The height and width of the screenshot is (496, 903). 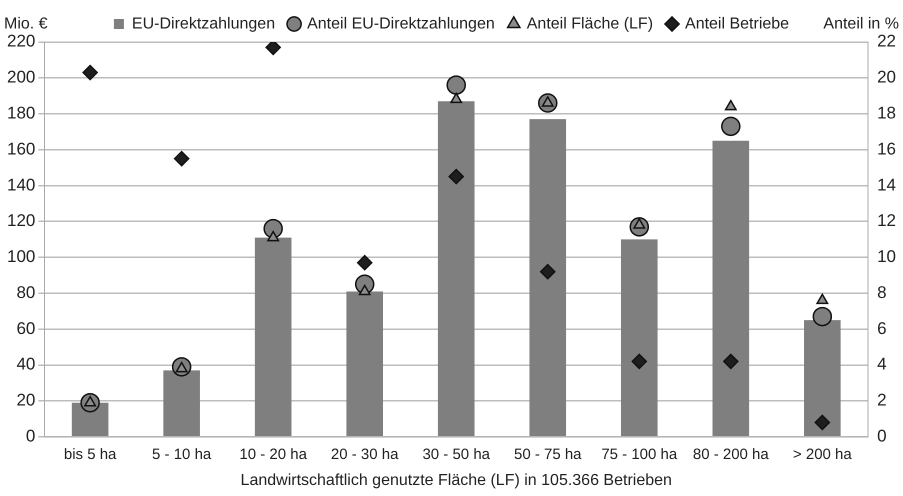 I want to click on y-tick-label: 120, so click(x=21, y=220).